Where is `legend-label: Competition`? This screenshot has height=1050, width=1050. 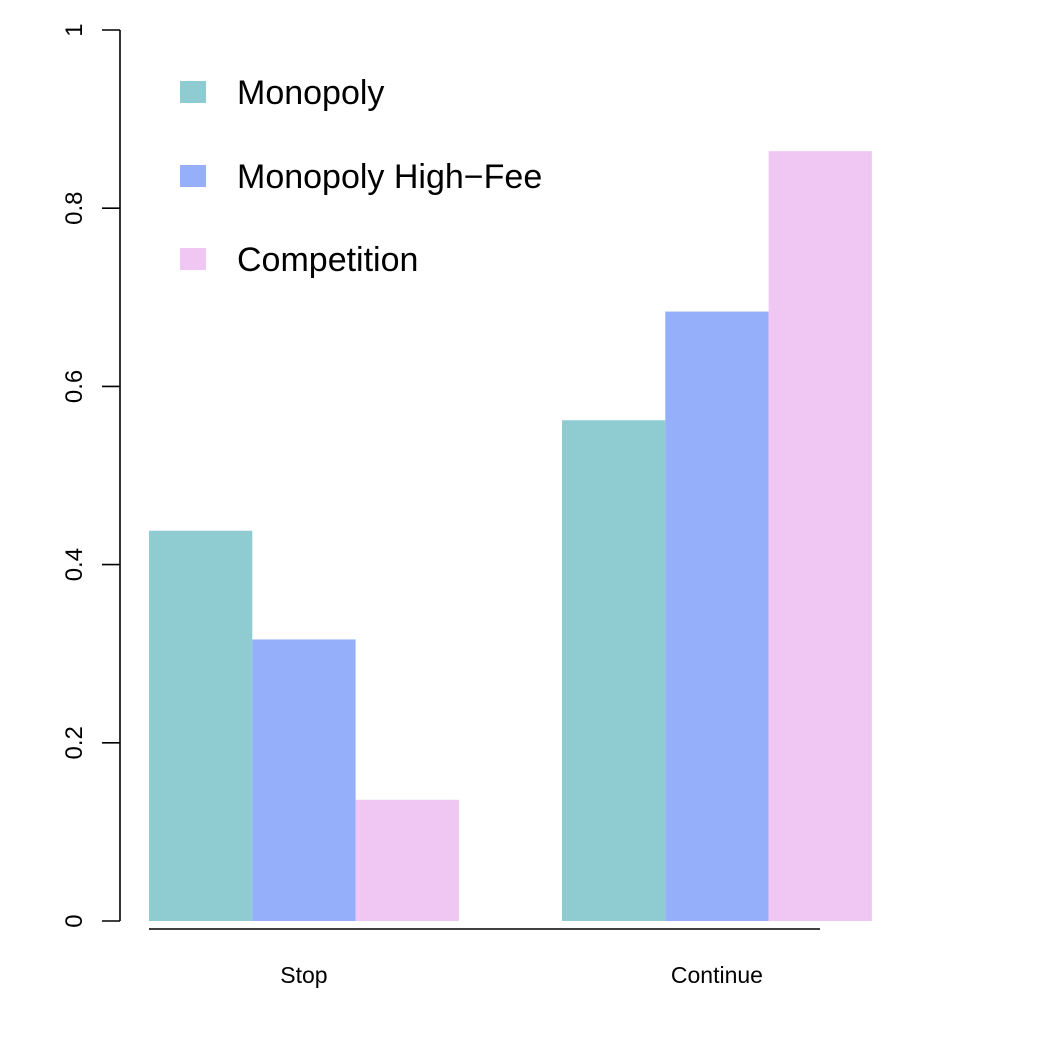
legend-label: Competition is located at coordinates (327, 260).